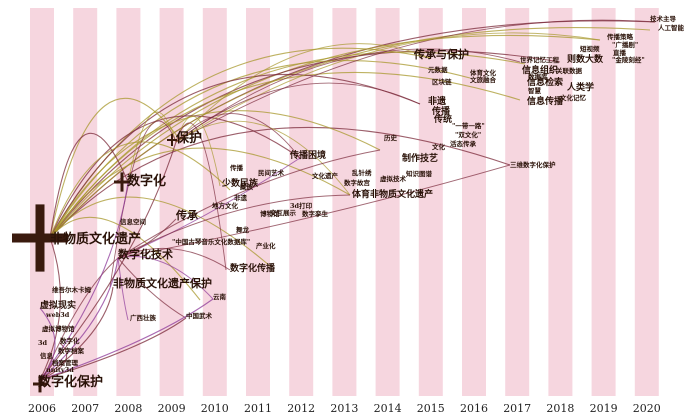 This screenshot has width=700, height=418. What do you see at coordinates (483, 79) in the screenshot?
I see `keyword-label: 文旅融合` at bounding box center [483, 79].